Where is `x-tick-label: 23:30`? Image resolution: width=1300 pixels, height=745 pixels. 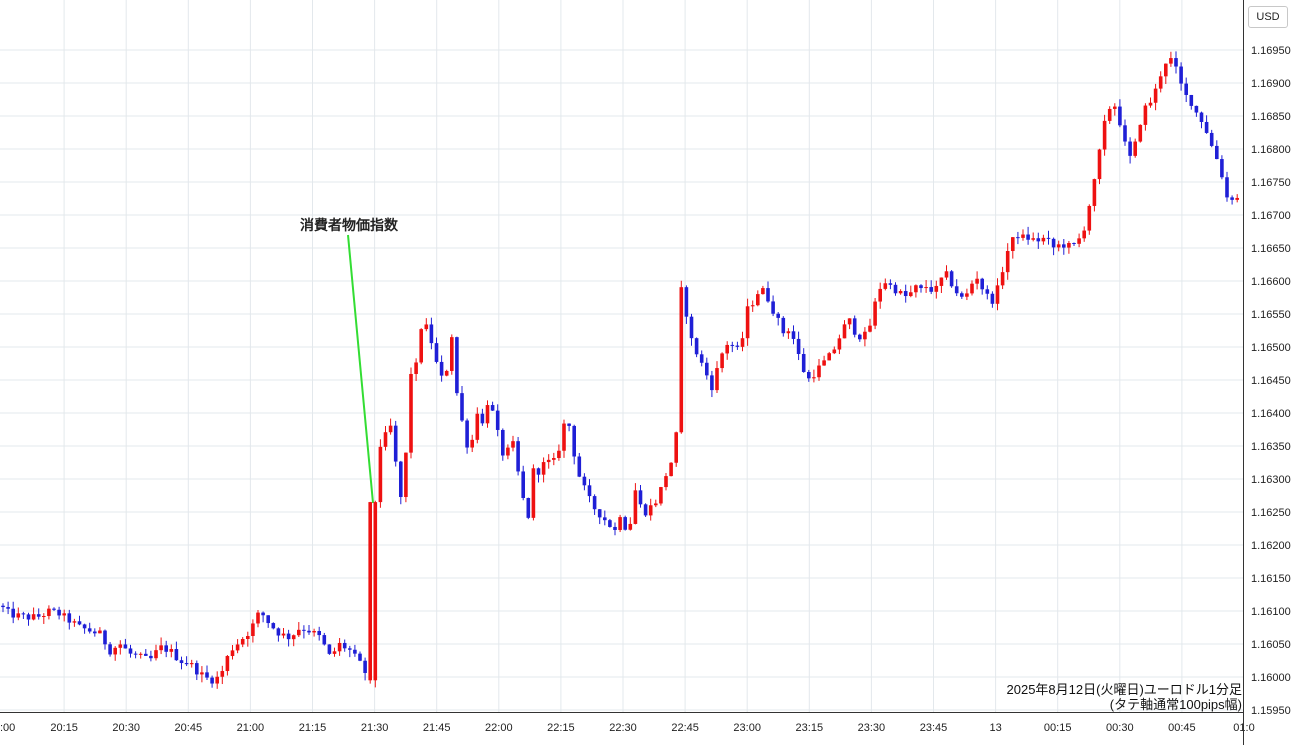 x-tick-label: 23:30 is located at coordinates (872, 728).